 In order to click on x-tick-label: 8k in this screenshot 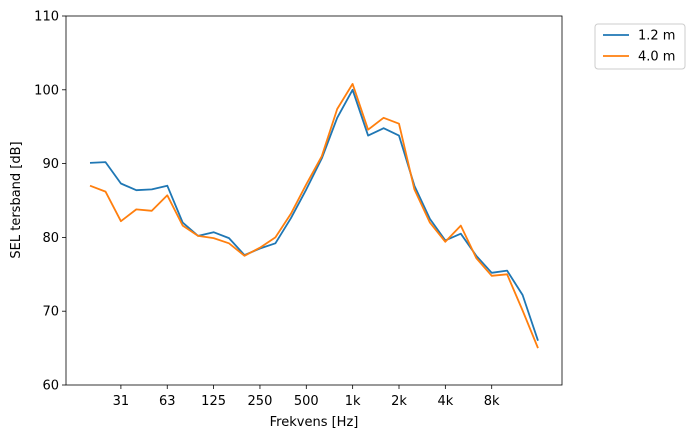, I will do `click(492, 401)`.